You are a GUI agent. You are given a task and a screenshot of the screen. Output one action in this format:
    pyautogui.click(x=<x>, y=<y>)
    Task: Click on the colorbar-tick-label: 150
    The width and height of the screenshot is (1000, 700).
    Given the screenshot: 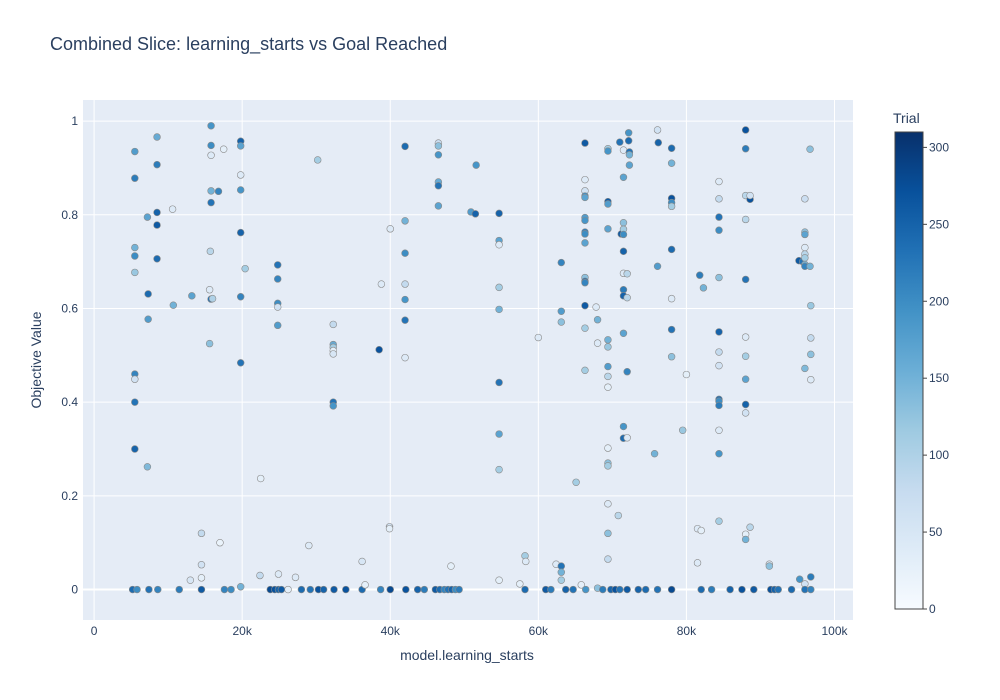 What is the action you would take?
    pyautogui.click(x=939, y=378)
    